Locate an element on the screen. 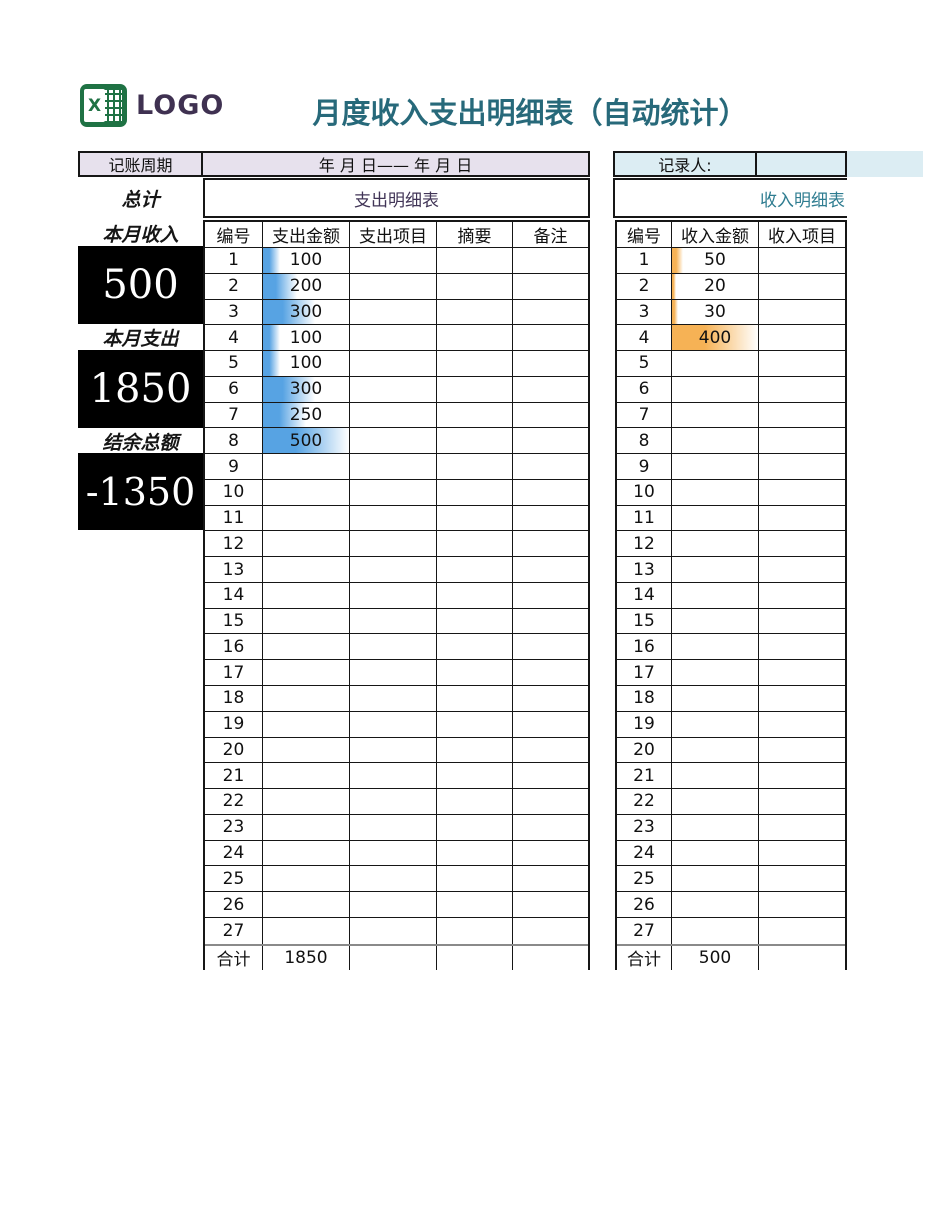 The width and height of the screenshot is (950, 1230). amount-cell: 20 is located at coordinates (715, 286).